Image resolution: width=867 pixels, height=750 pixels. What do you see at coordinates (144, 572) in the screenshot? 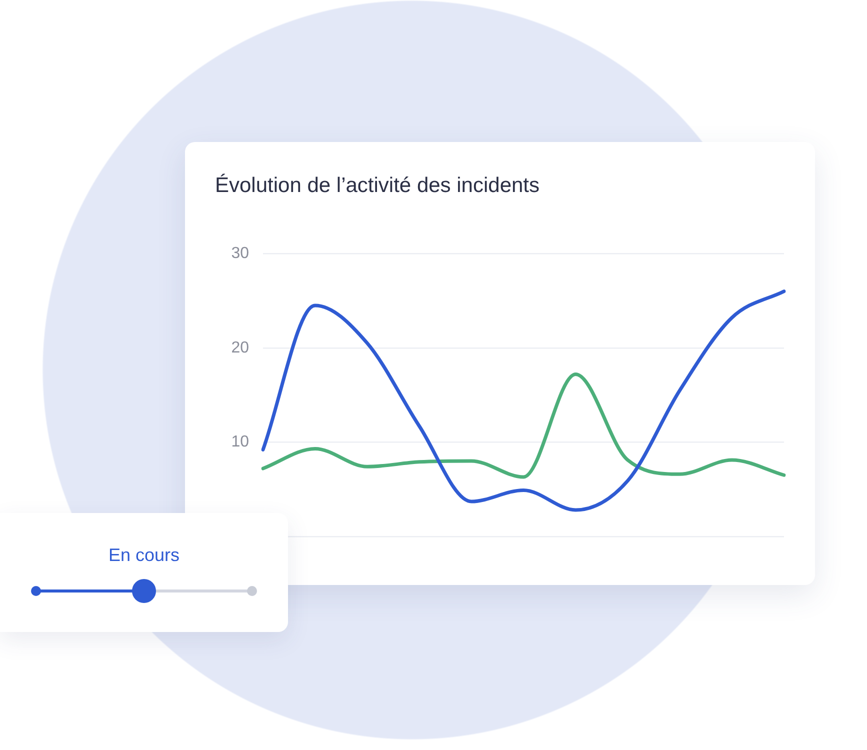
I see `slider-panel: En cours` at bounding box center [144, 572].